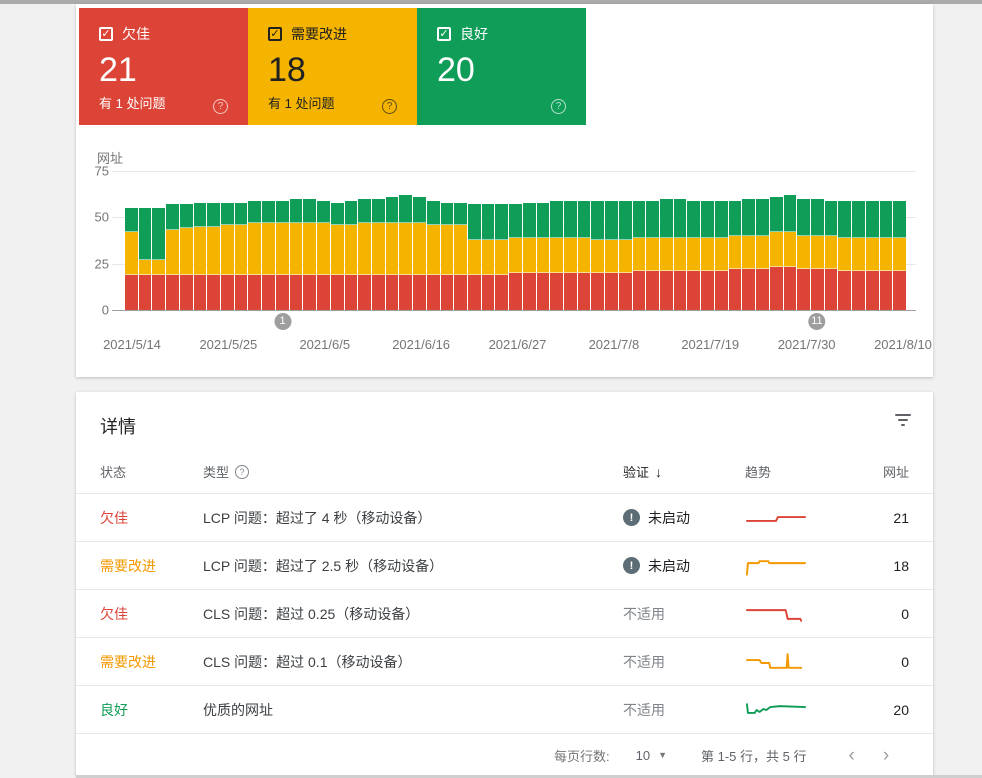 This screenshot has height=778, width=982. I want to click on details-table-footer: 每页行数: 10 ▼ 第 1-5 行，共 5 行 ‹ ›, so click(504, 755).